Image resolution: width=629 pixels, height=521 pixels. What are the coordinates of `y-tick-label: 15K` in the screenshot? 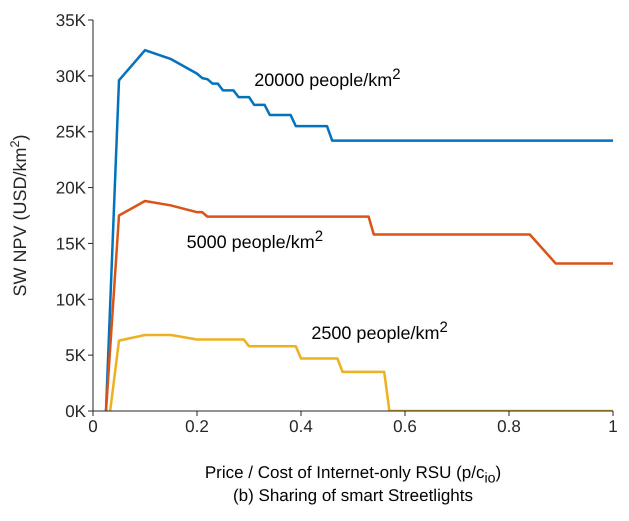 It's located at (71, 244).